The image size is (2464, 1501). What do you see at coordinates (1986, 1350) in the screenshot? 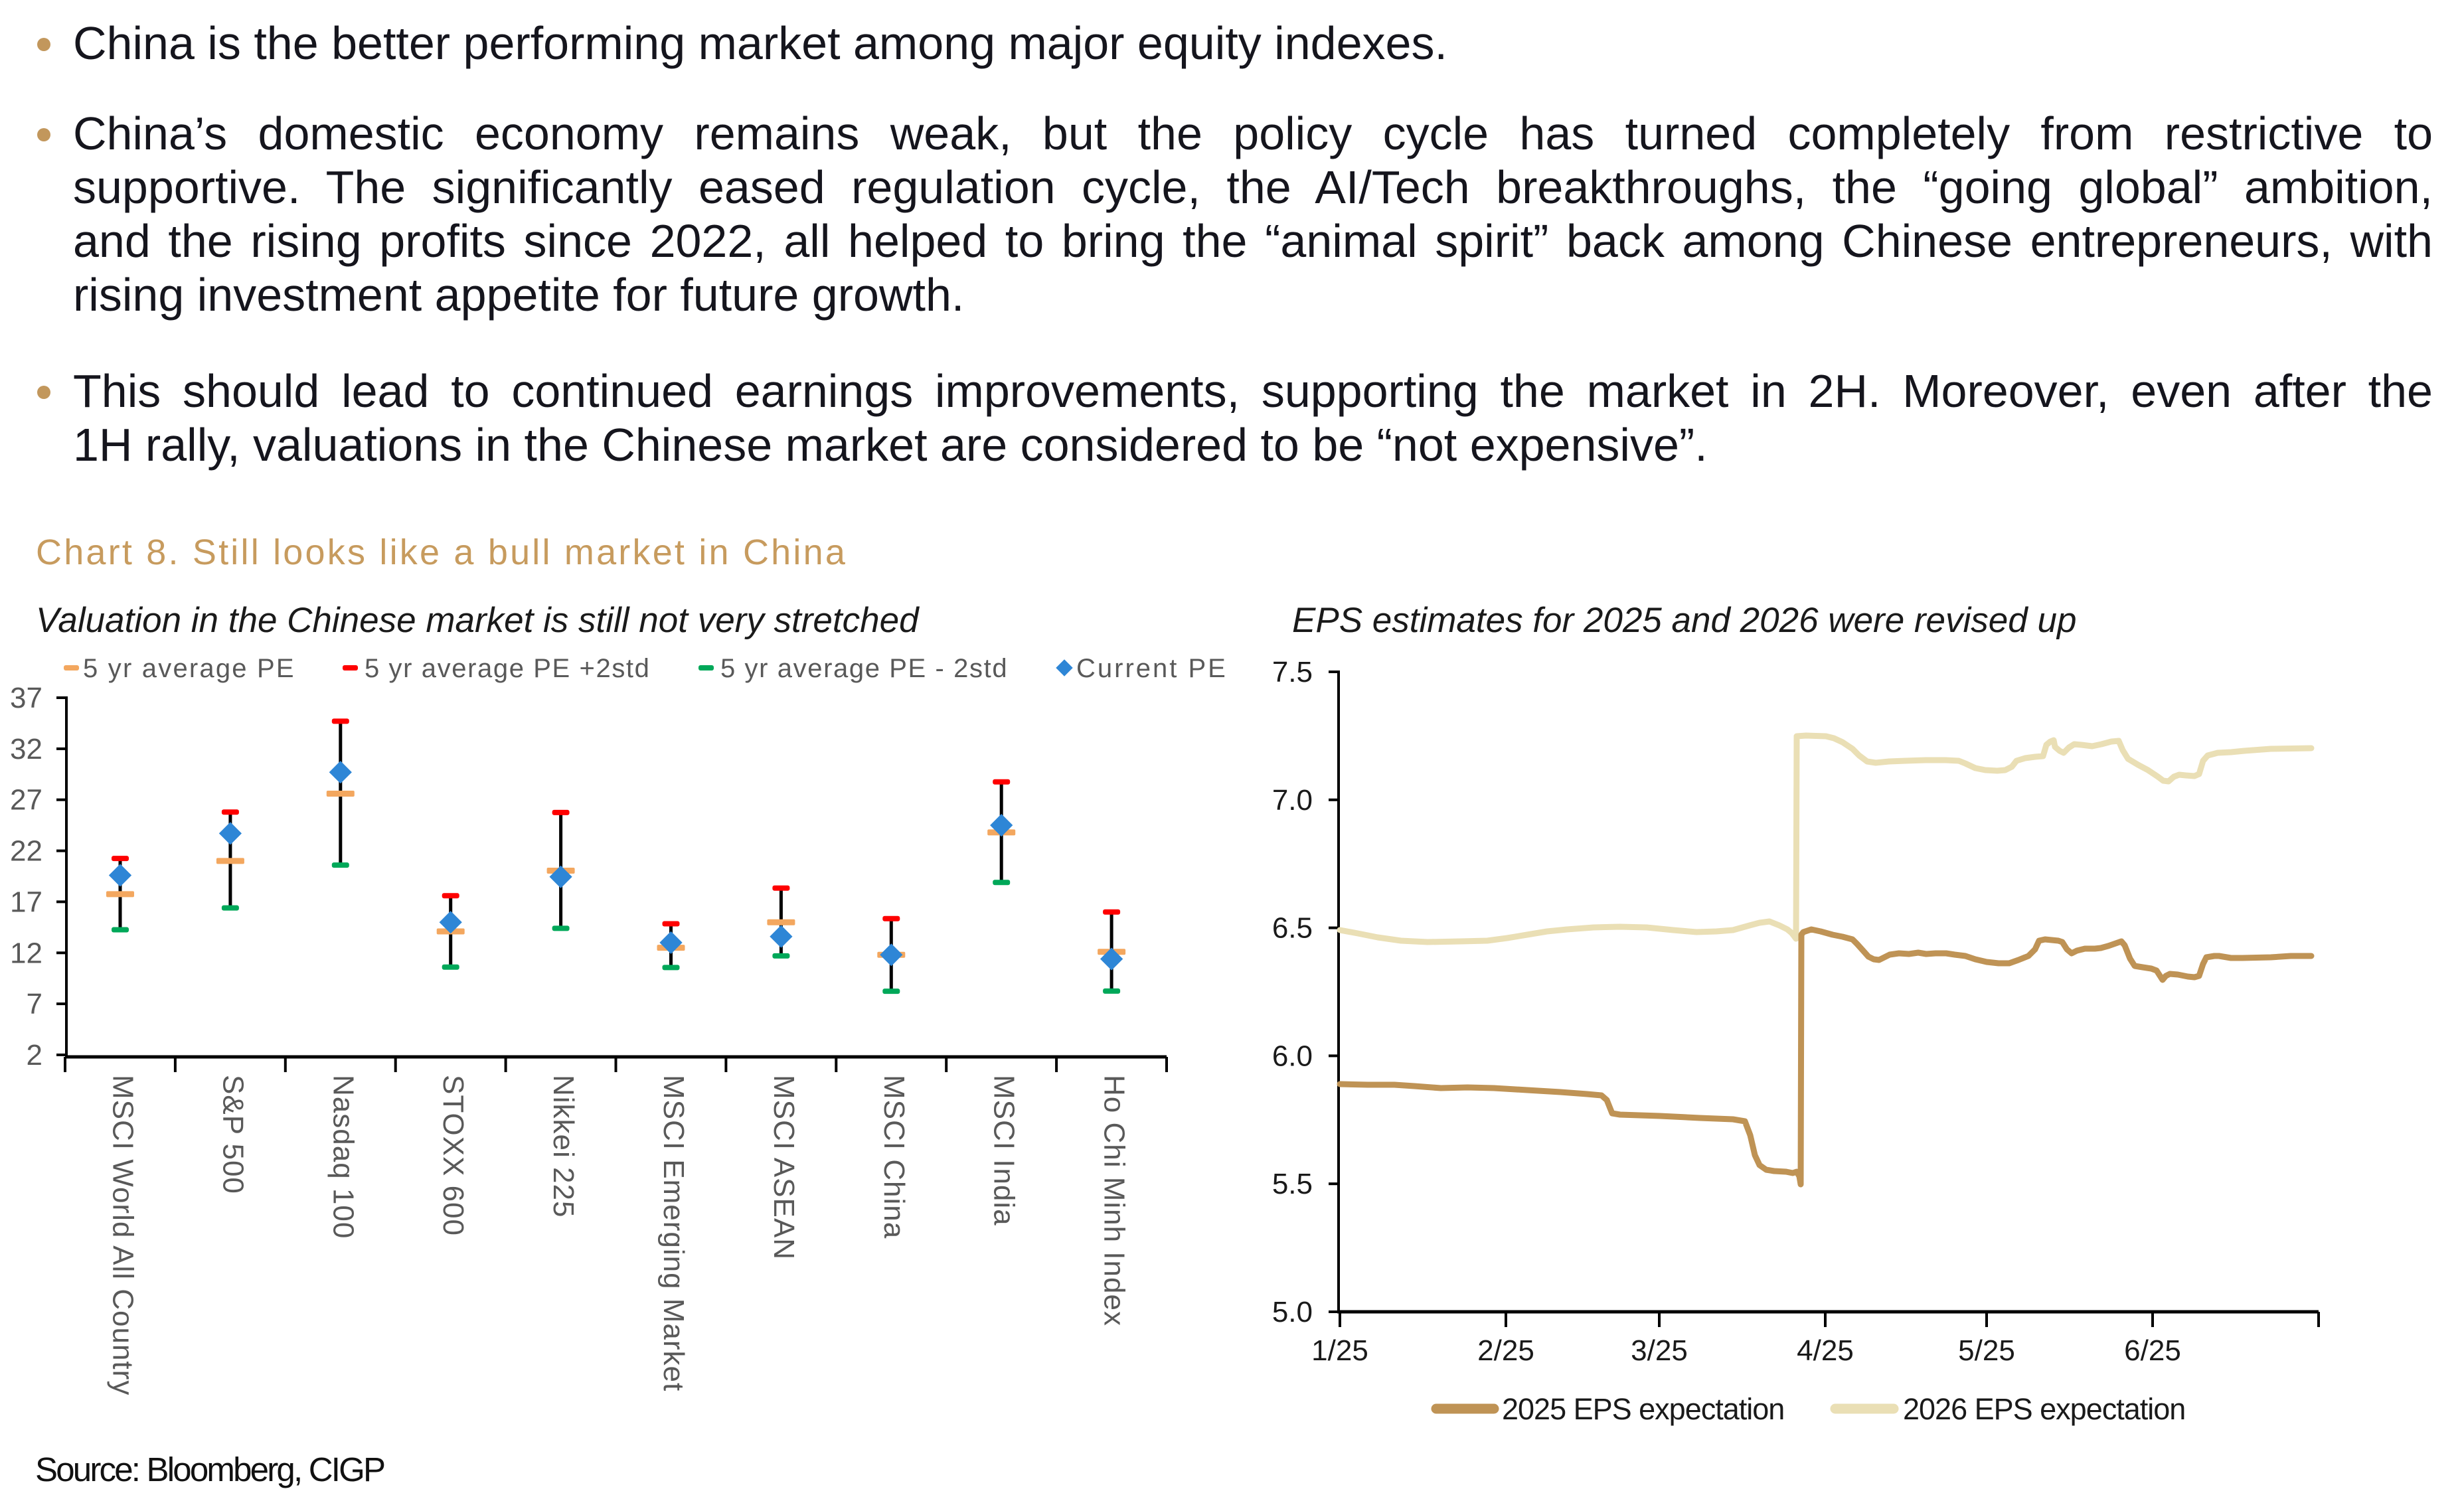
I see `svg-text: 5/25` at bounding box center [1986, 1350].